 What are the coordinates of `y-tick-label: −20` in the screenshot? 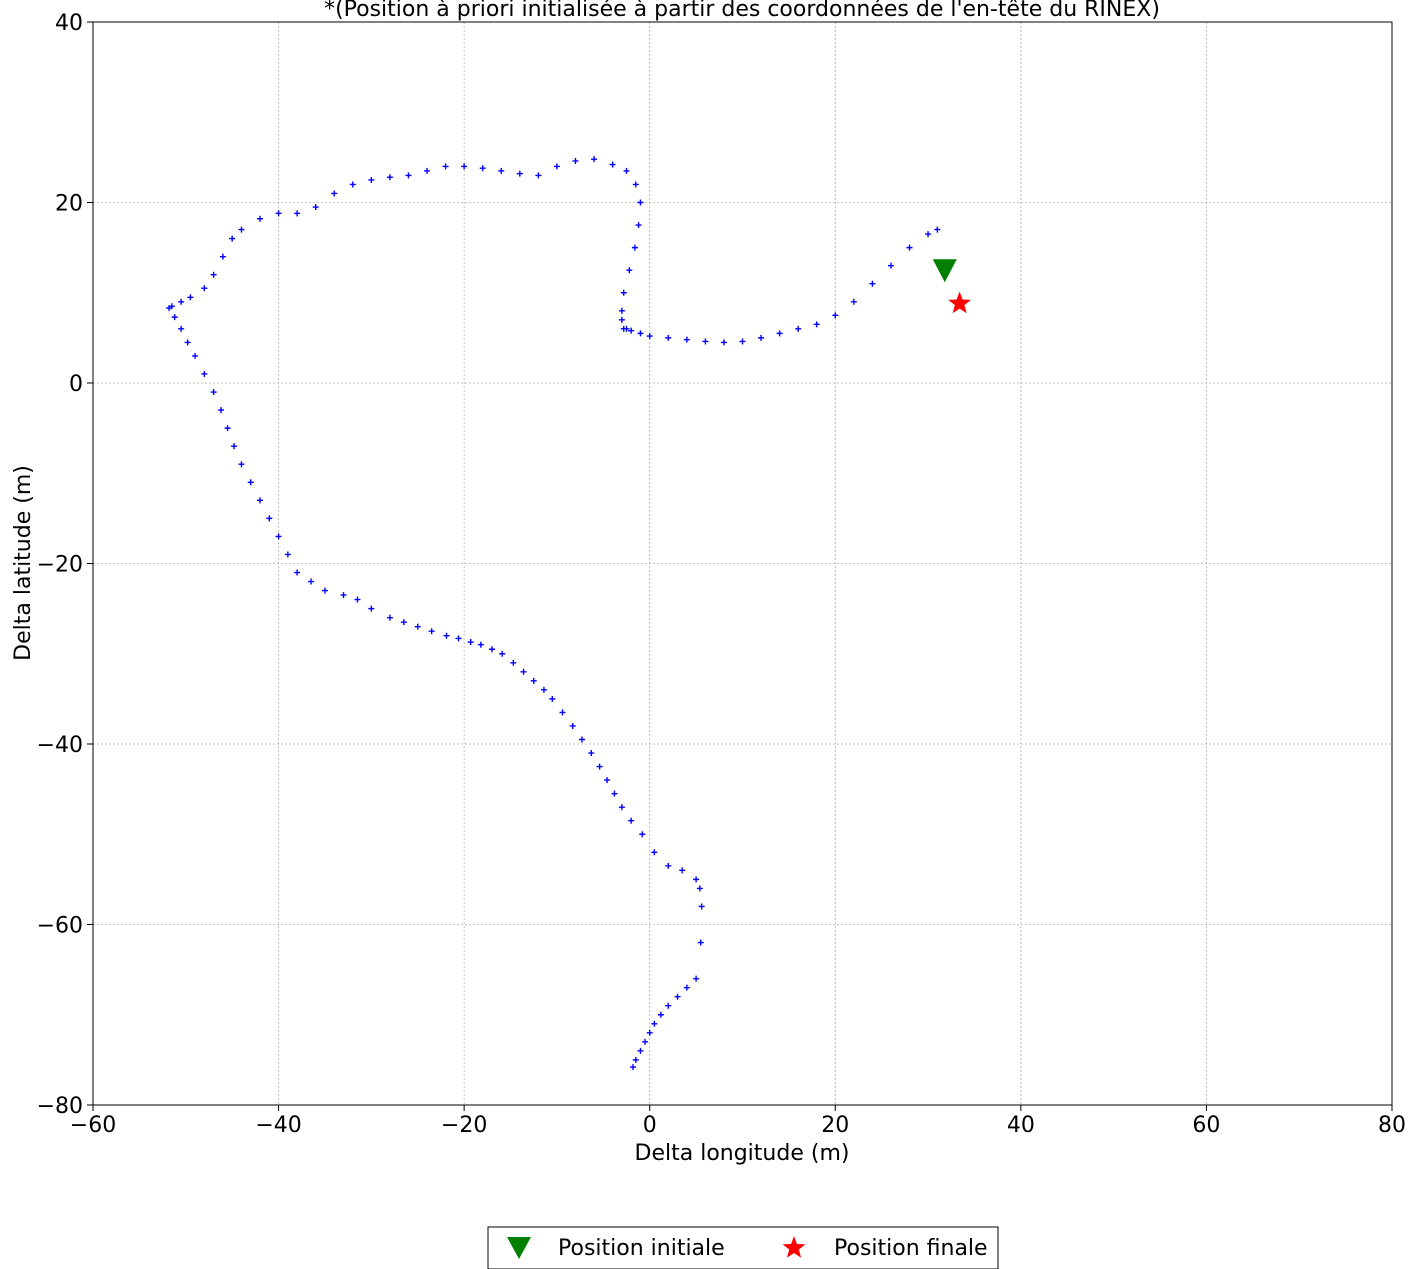 It's located at (60, 565).